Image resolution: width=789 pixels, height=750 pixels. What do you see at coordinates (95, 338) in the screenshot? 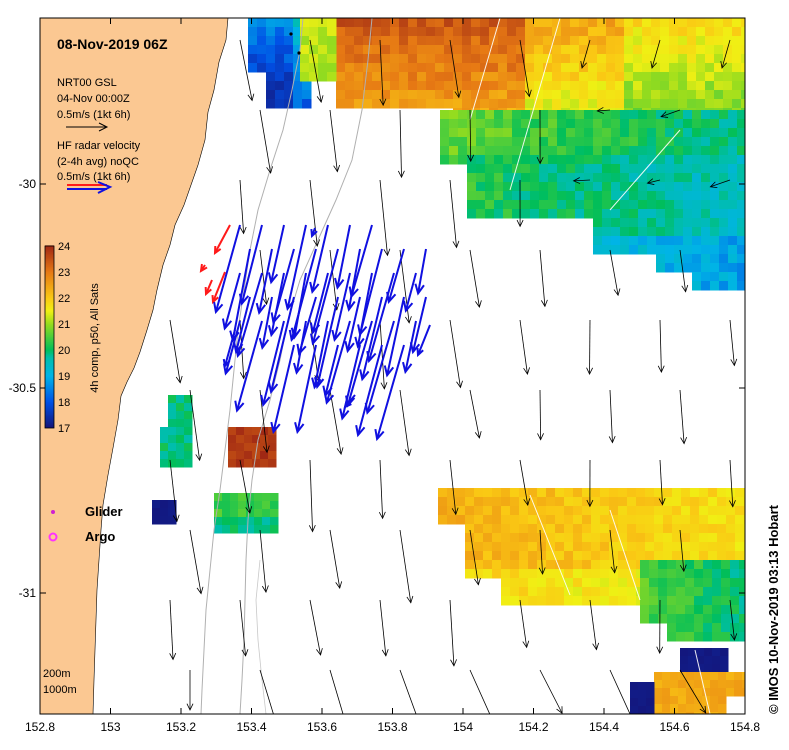
I see `colorbar-label: 4h comp, p50, All Sats` at bounding box center [95, 338].